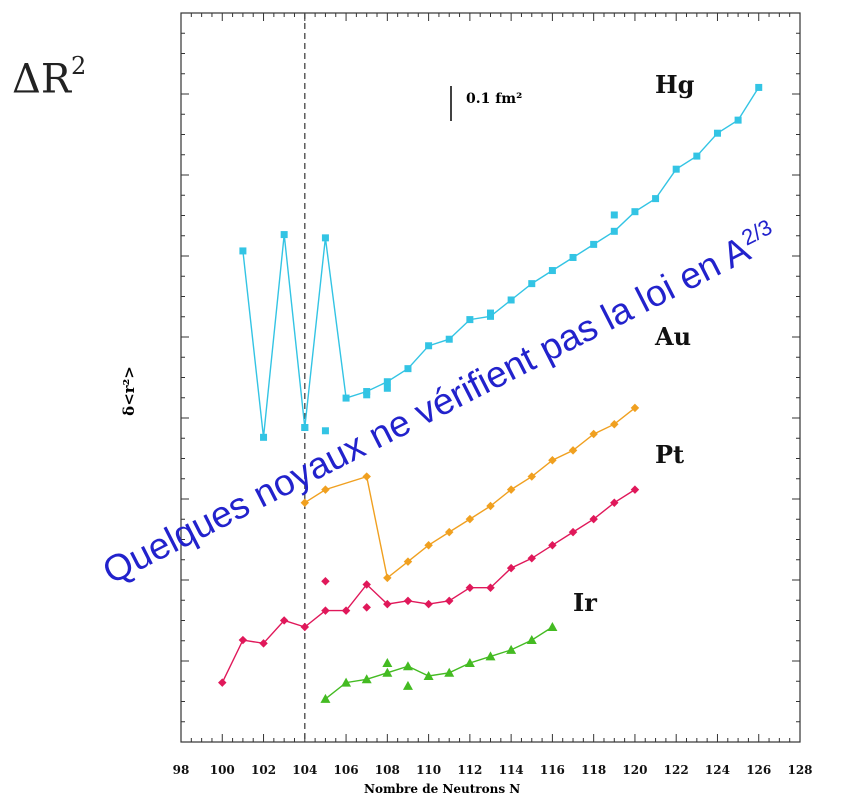 The width and height of the screenshot is (849, 804). What do you see at coordinates (717, 770) in the screenshot?
I see `x-tick-label: 124` at bounding box center [717, 770].